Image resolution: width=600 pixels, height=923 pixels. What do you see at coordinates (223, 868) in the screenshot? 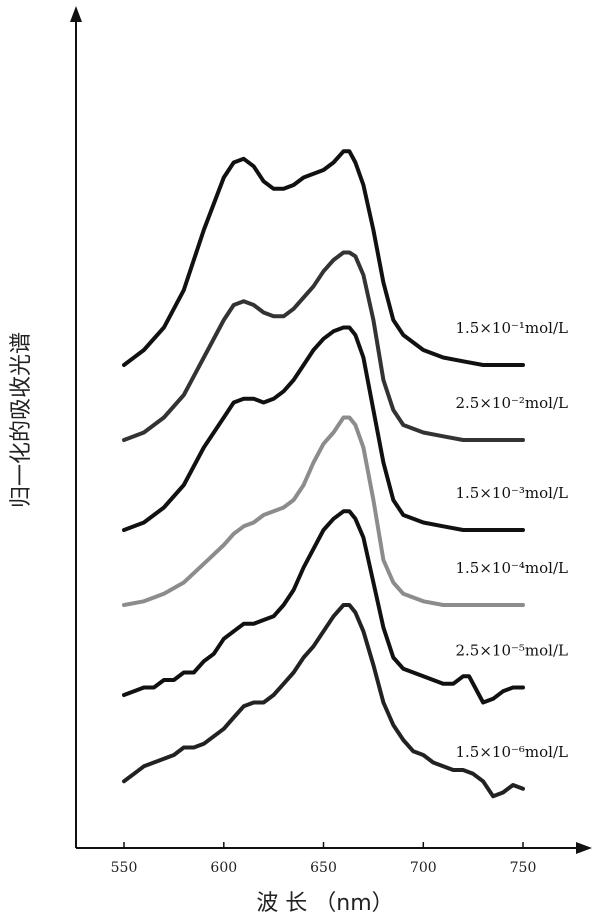
I see `x-tick-label-600: 600` at bounding box center [223, 868].